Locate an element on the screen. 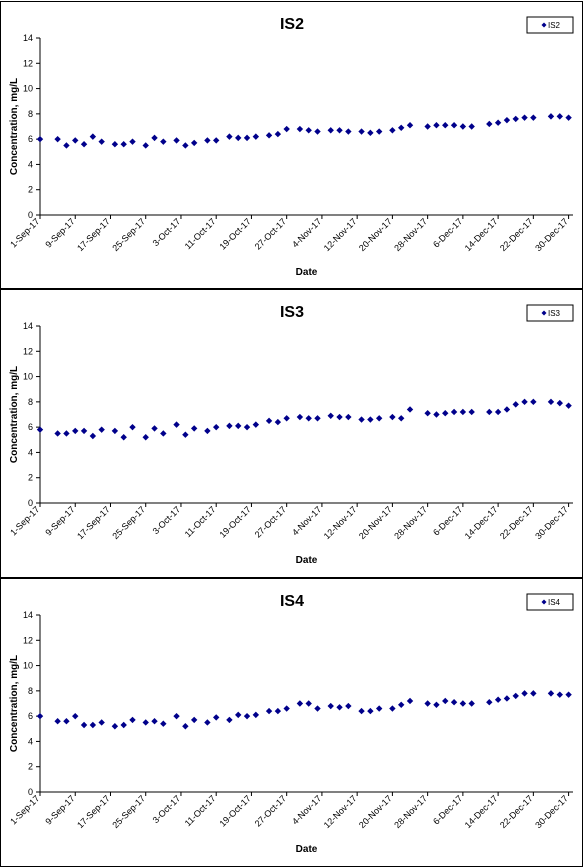 This screenshot has width=585, height=868. y-tick-label: 12 is located at coordinates (28, 63).